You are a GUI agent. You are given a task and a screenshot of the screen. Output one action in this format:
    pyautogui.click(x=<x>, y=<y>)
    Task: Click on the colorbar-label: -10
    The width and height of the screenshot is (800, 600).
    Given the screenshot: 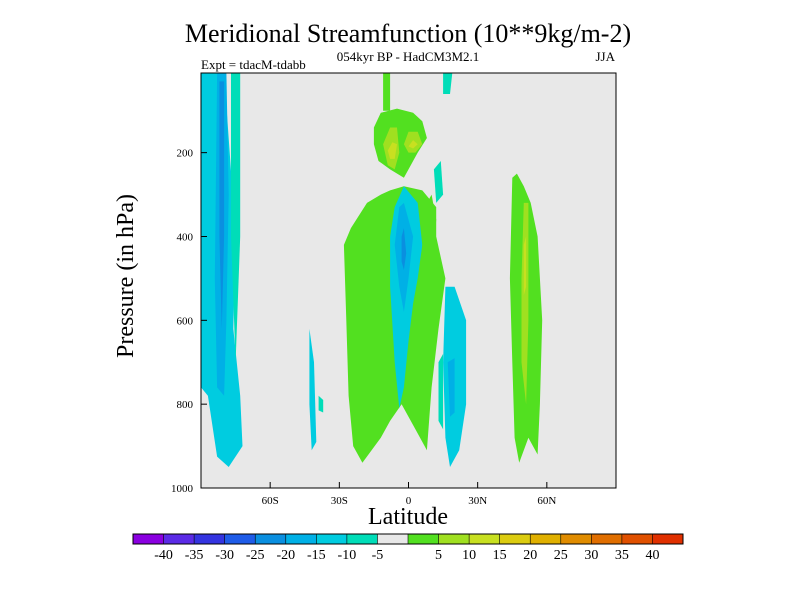 What is the action you would take?
    pyautogui.click(x=347, y=555)
    